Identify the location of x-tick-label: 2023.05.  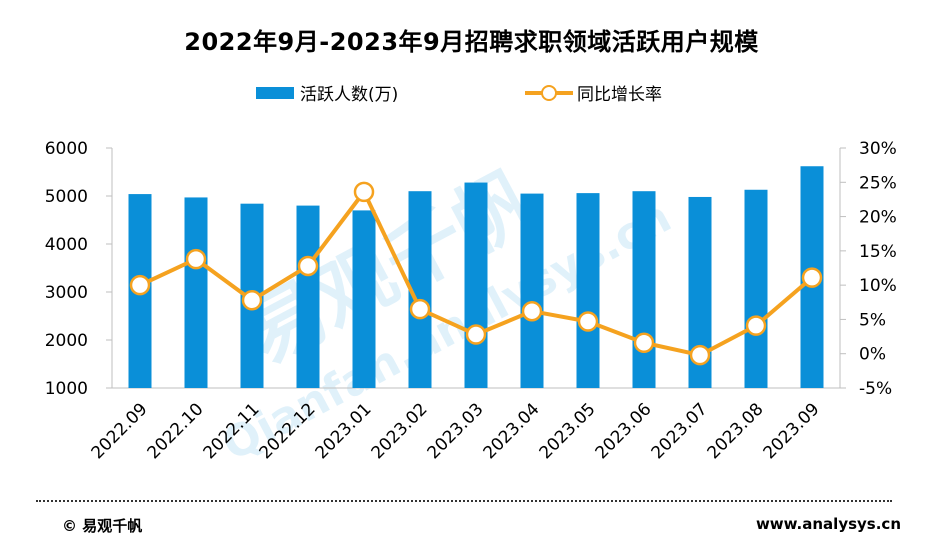
(568, 431).